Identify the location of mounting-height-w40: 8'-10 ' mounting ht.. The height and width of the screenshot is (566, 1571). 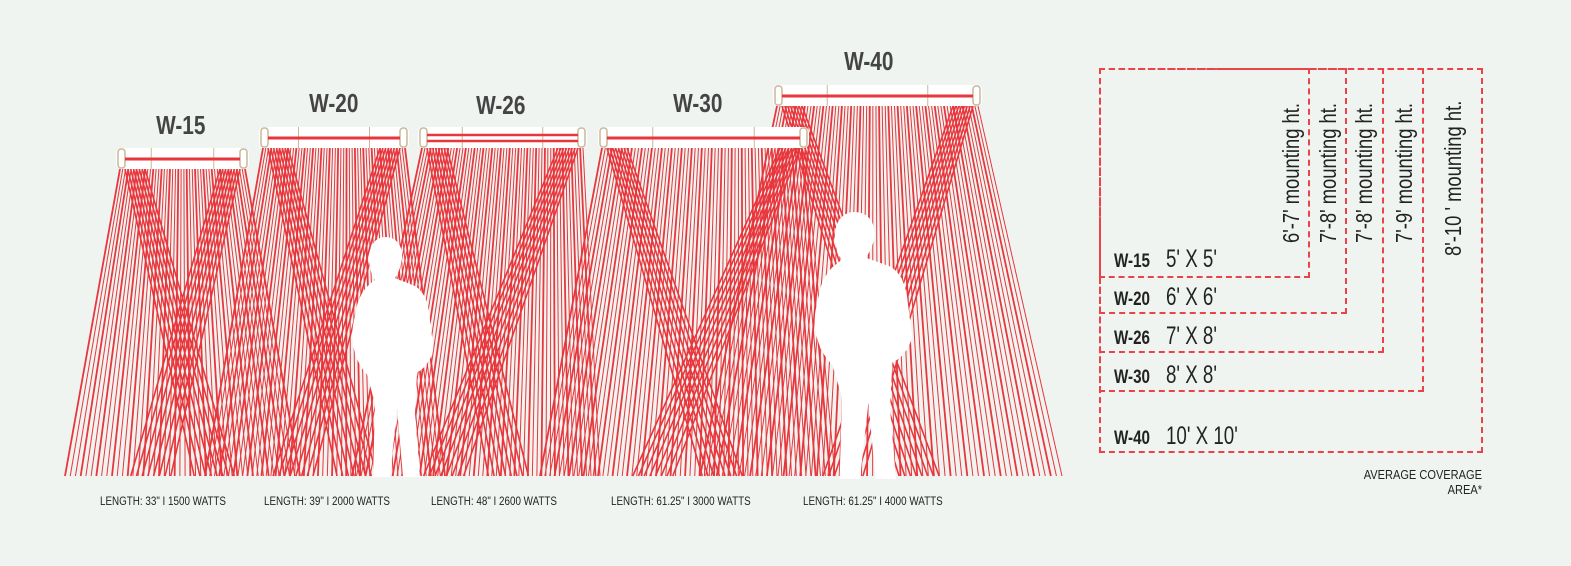
(1453, 178).